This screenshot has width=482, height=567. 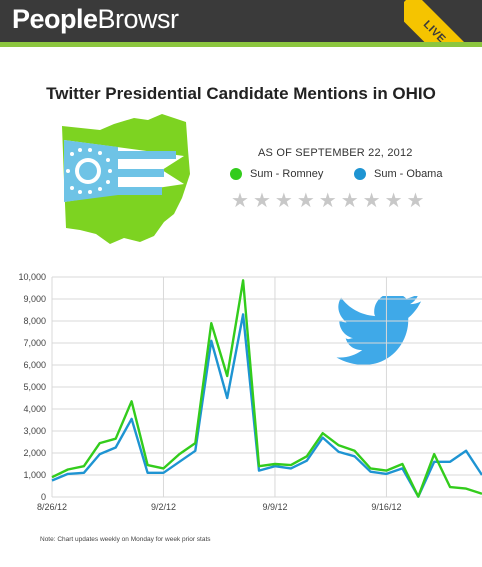 I want to click on legend-item-romney: Sum - Romney, so click(x=277, y=174).